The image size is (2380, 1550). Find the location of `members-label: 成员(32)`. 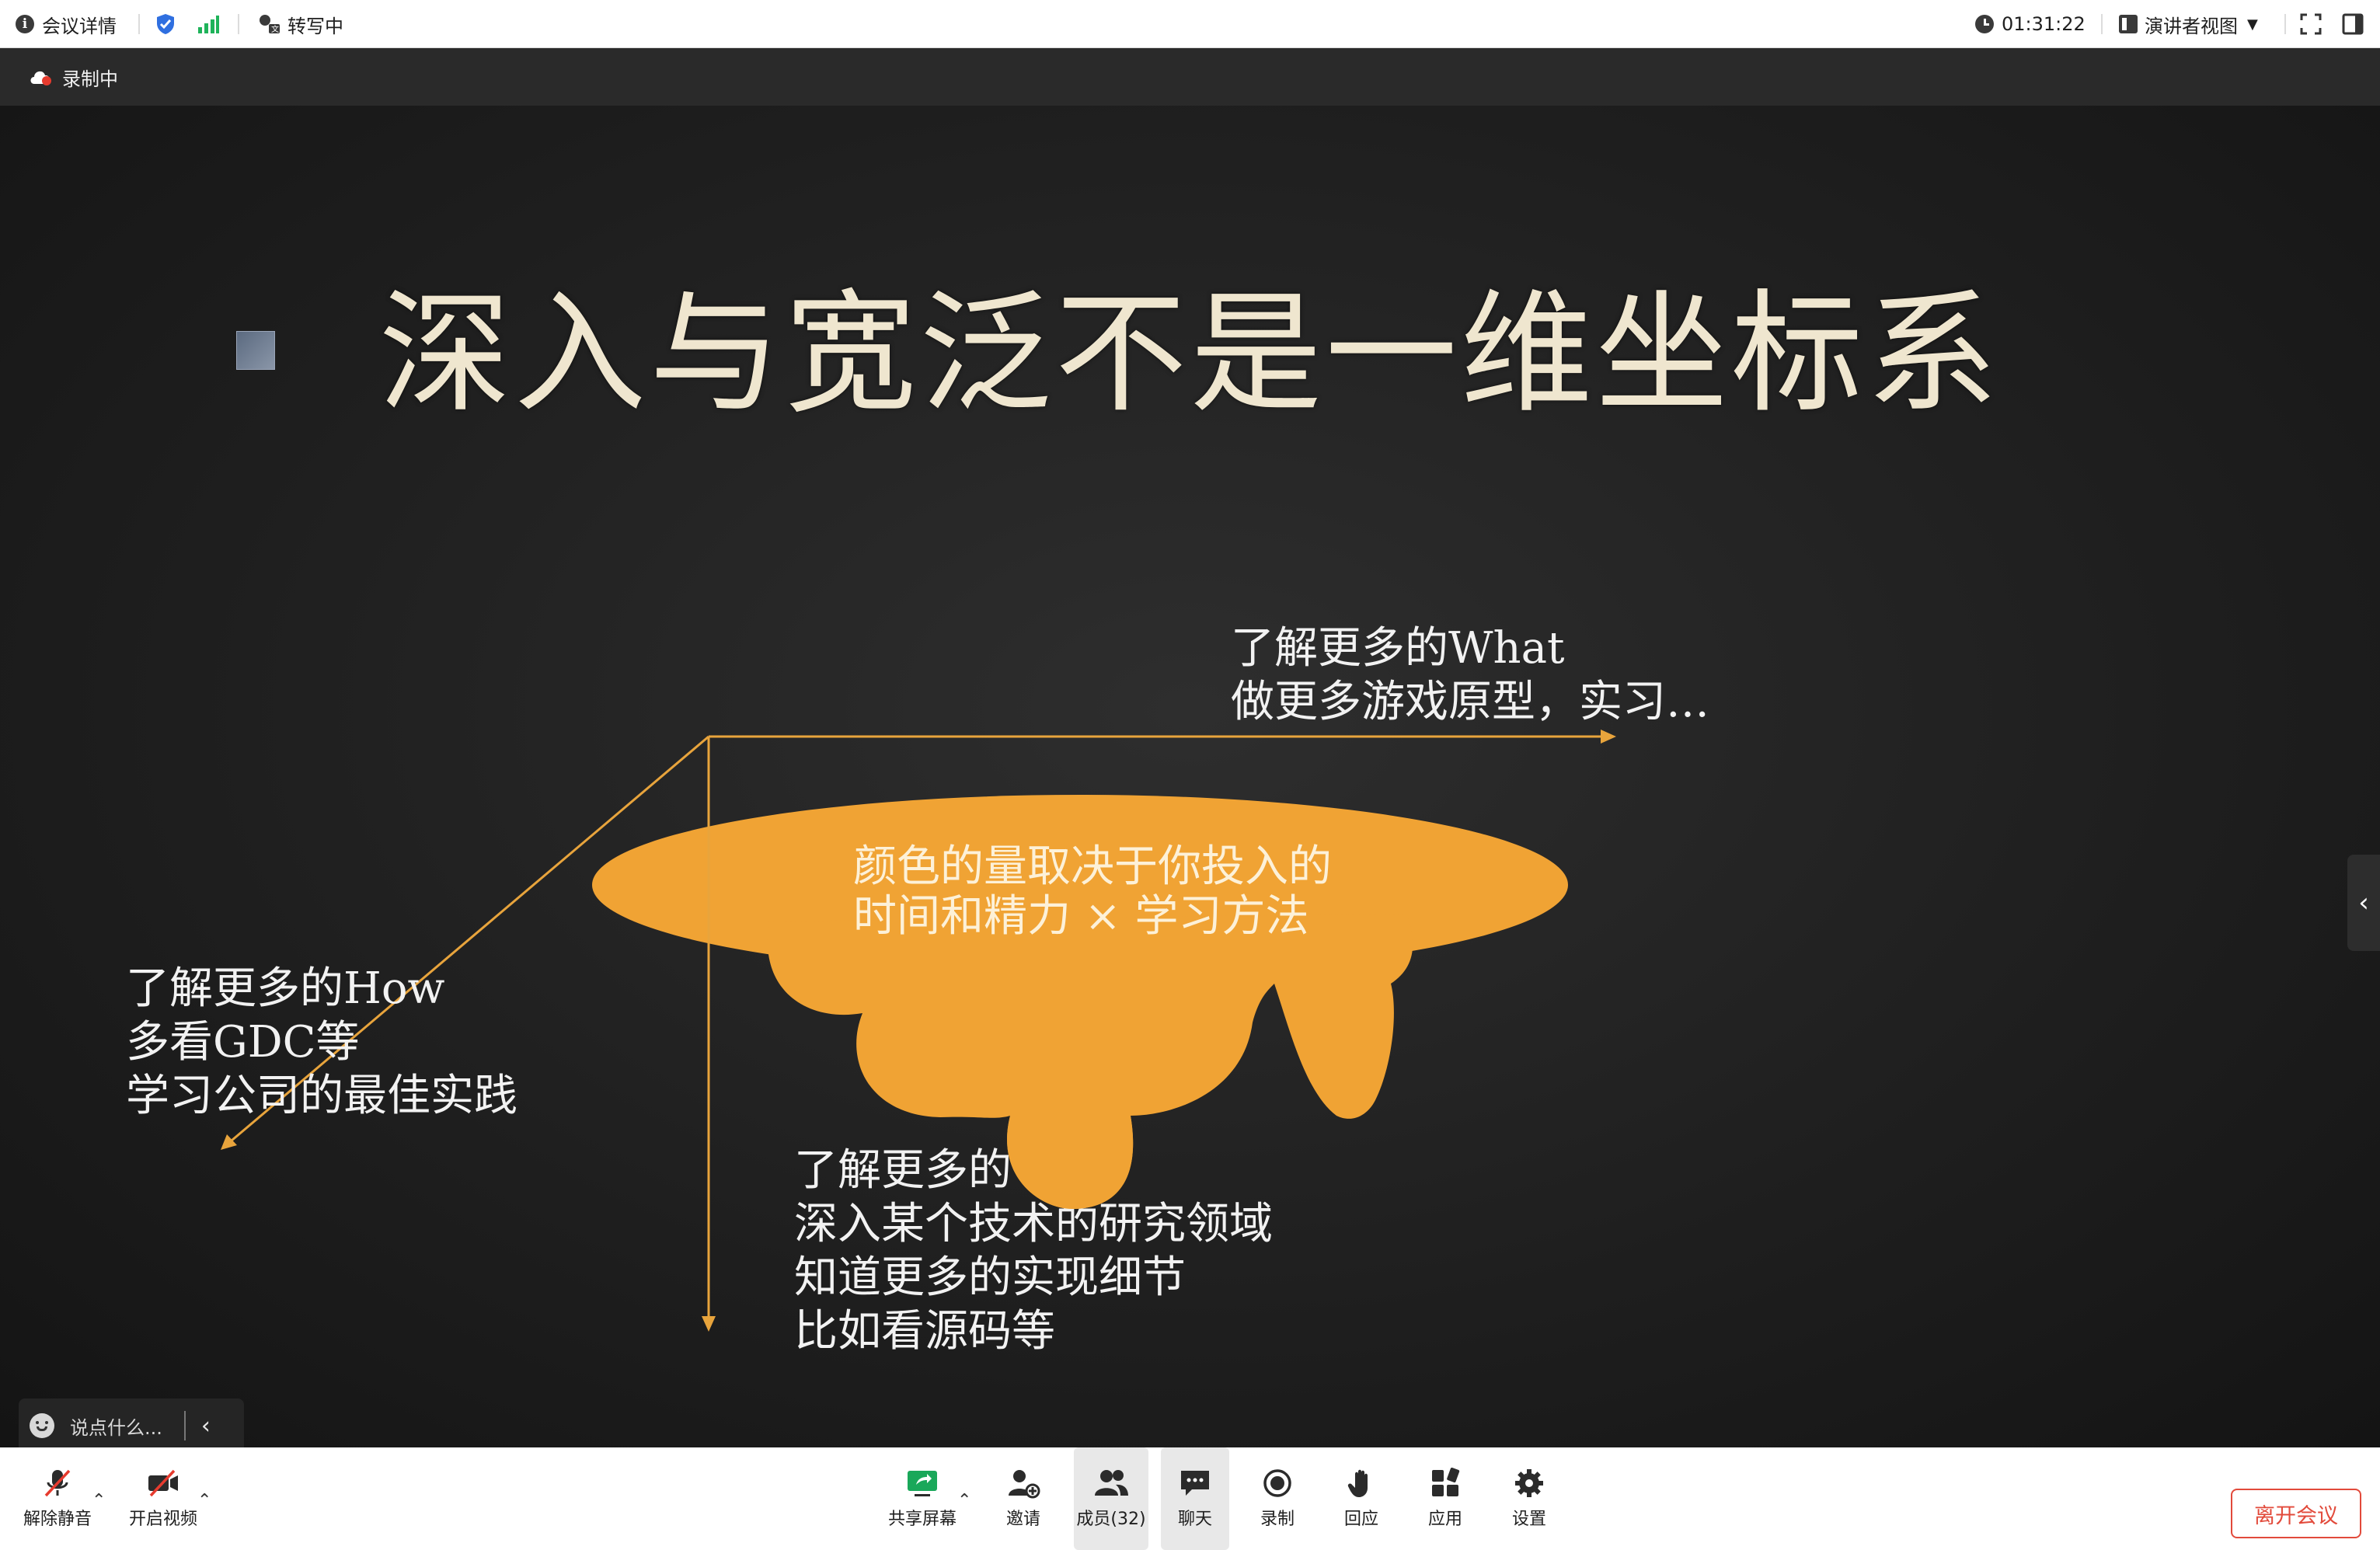

members-label: 成员(32) is located at coordinates (1111, 1519).